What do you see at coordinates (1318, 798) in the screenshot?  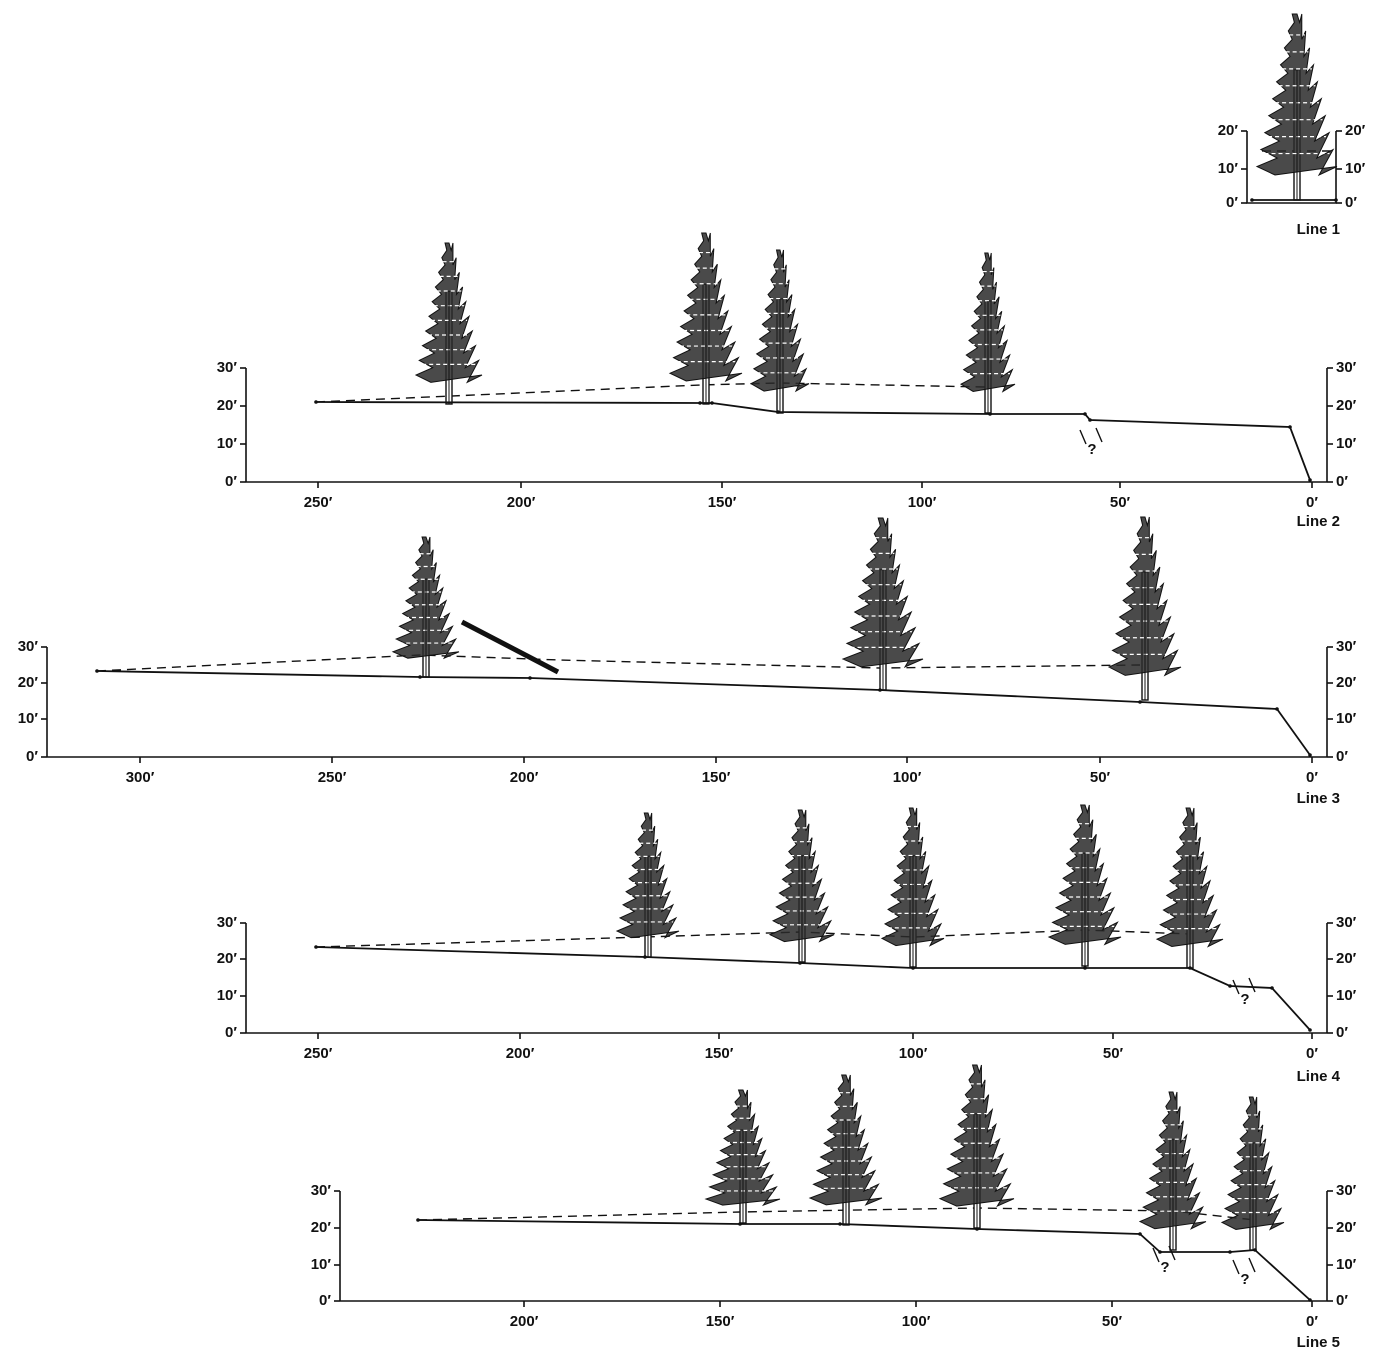 I see `line-label: Line 3` at bounding box center [1318, 798].